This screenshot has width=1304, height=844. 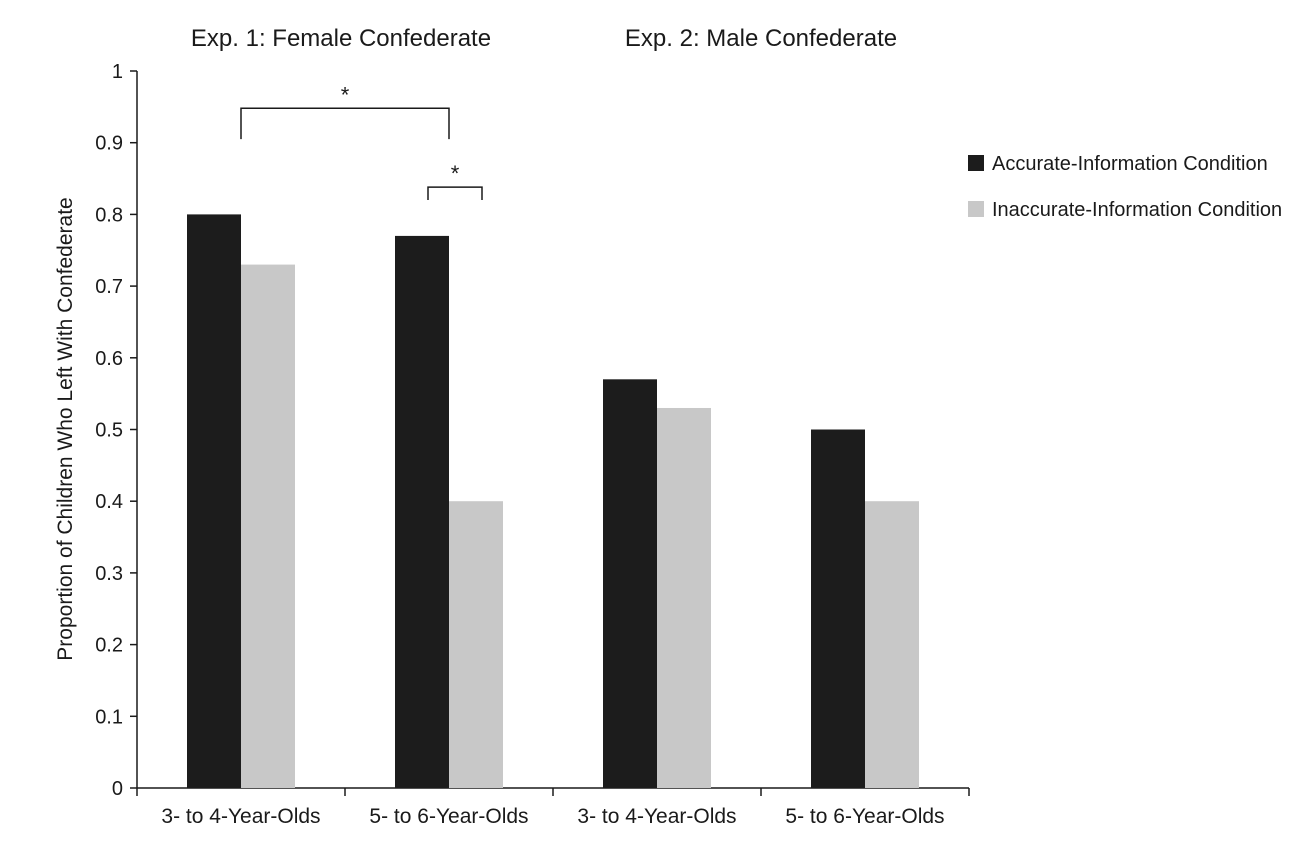 I want to click on legend-swatch-inaccurate, so click(x=976, y=209).